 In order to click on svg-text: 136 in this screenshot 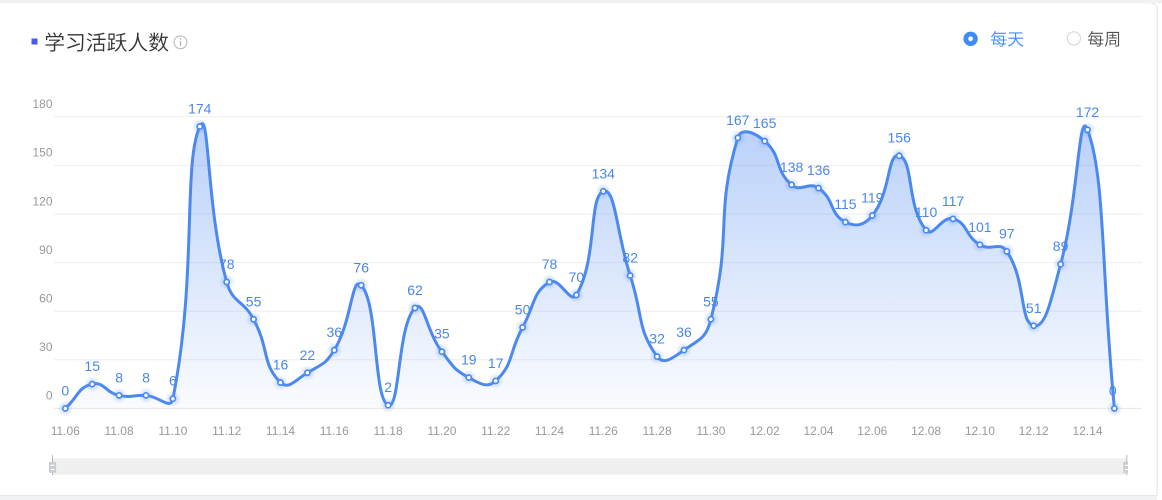, I will do `click(819, 170)`.